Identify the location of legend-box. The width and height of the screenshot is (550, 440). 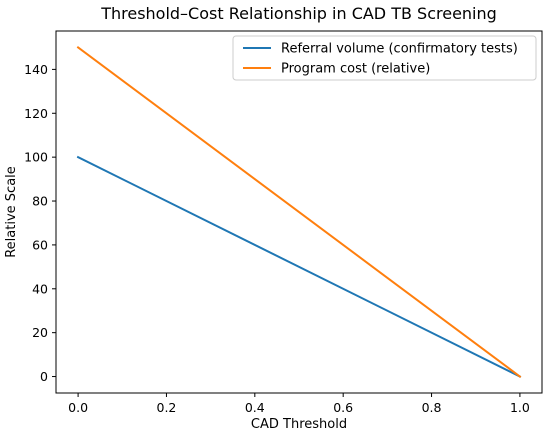
(384, 58).